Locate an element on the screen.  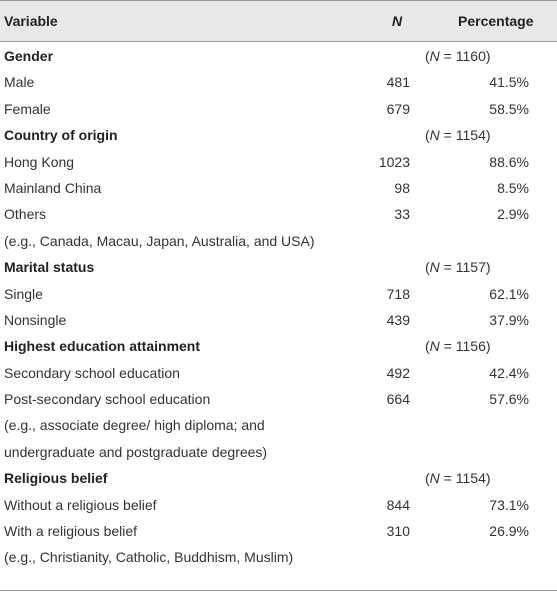
section-row: Religious belief (N = 1154) is located at coordinates (278, 477).